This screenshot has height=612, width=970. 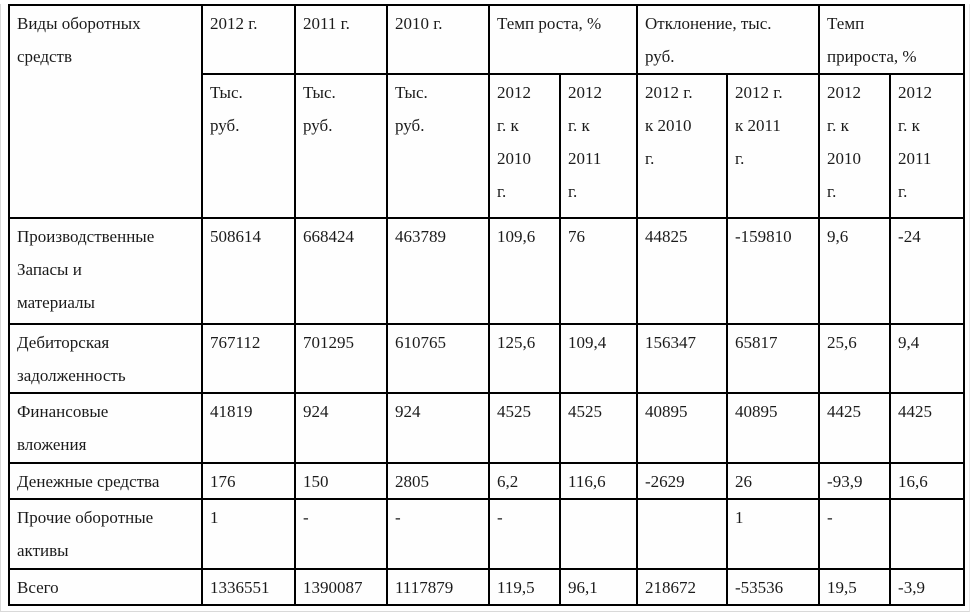 What do you see at coordinates (682, 481) in the screenshot?
I see `cell: -2629` at bounding box center [682, 481].